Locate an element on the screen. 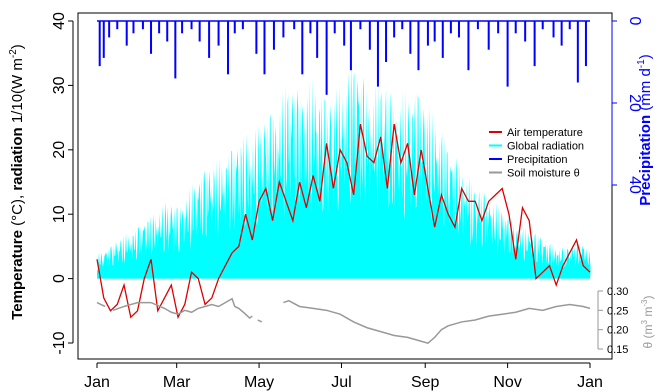 The width and height of the screenshot is (665, 392). left-tick-label: 30 is located at coordinates (59, 85).